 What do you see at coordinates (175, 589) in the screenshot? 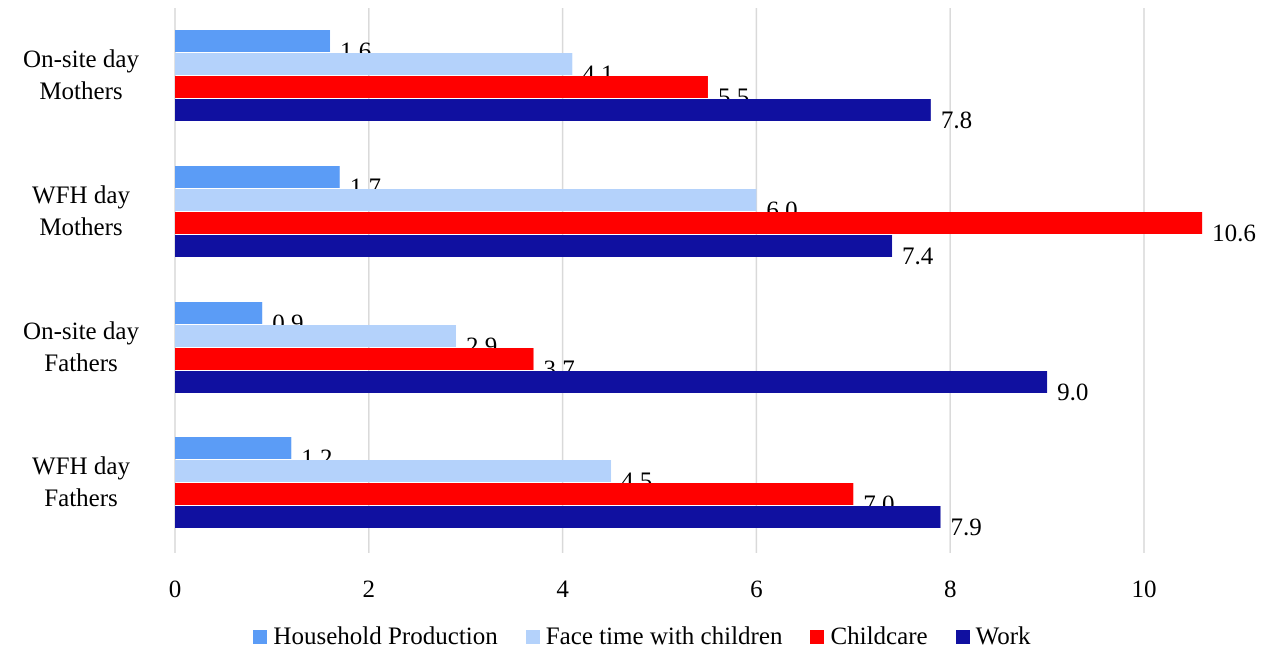
I see `x-tick-label: 0` at bounding box center [175, 589].